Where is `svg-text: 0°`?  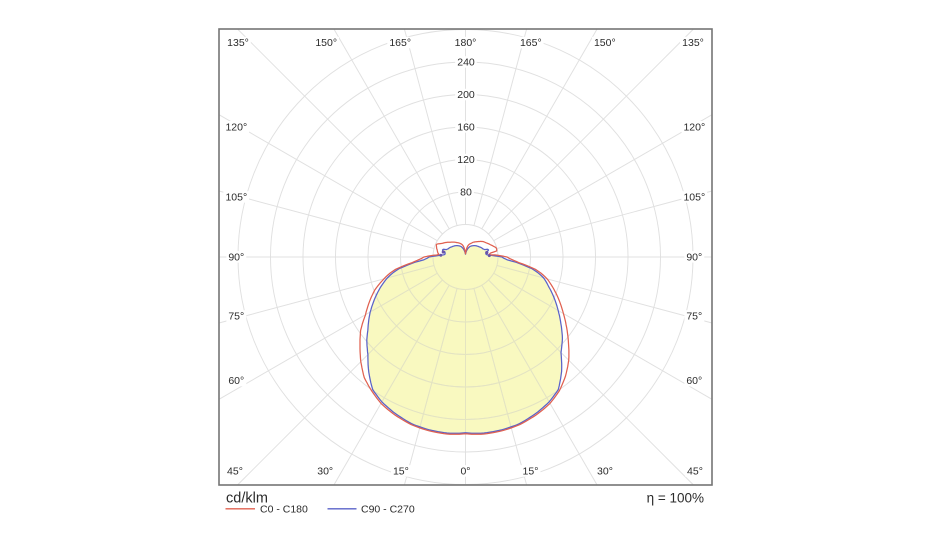
svg-text: 0° is located at coordinates (465, 472).